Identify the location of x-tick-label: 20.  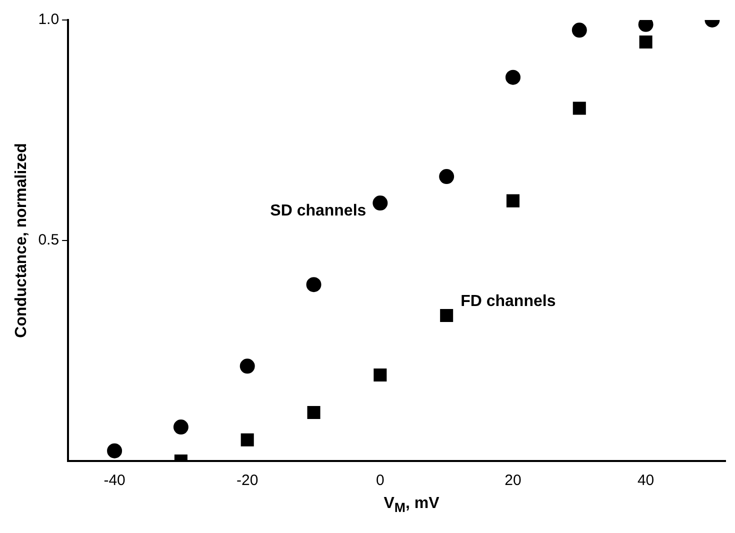
(513, 481).